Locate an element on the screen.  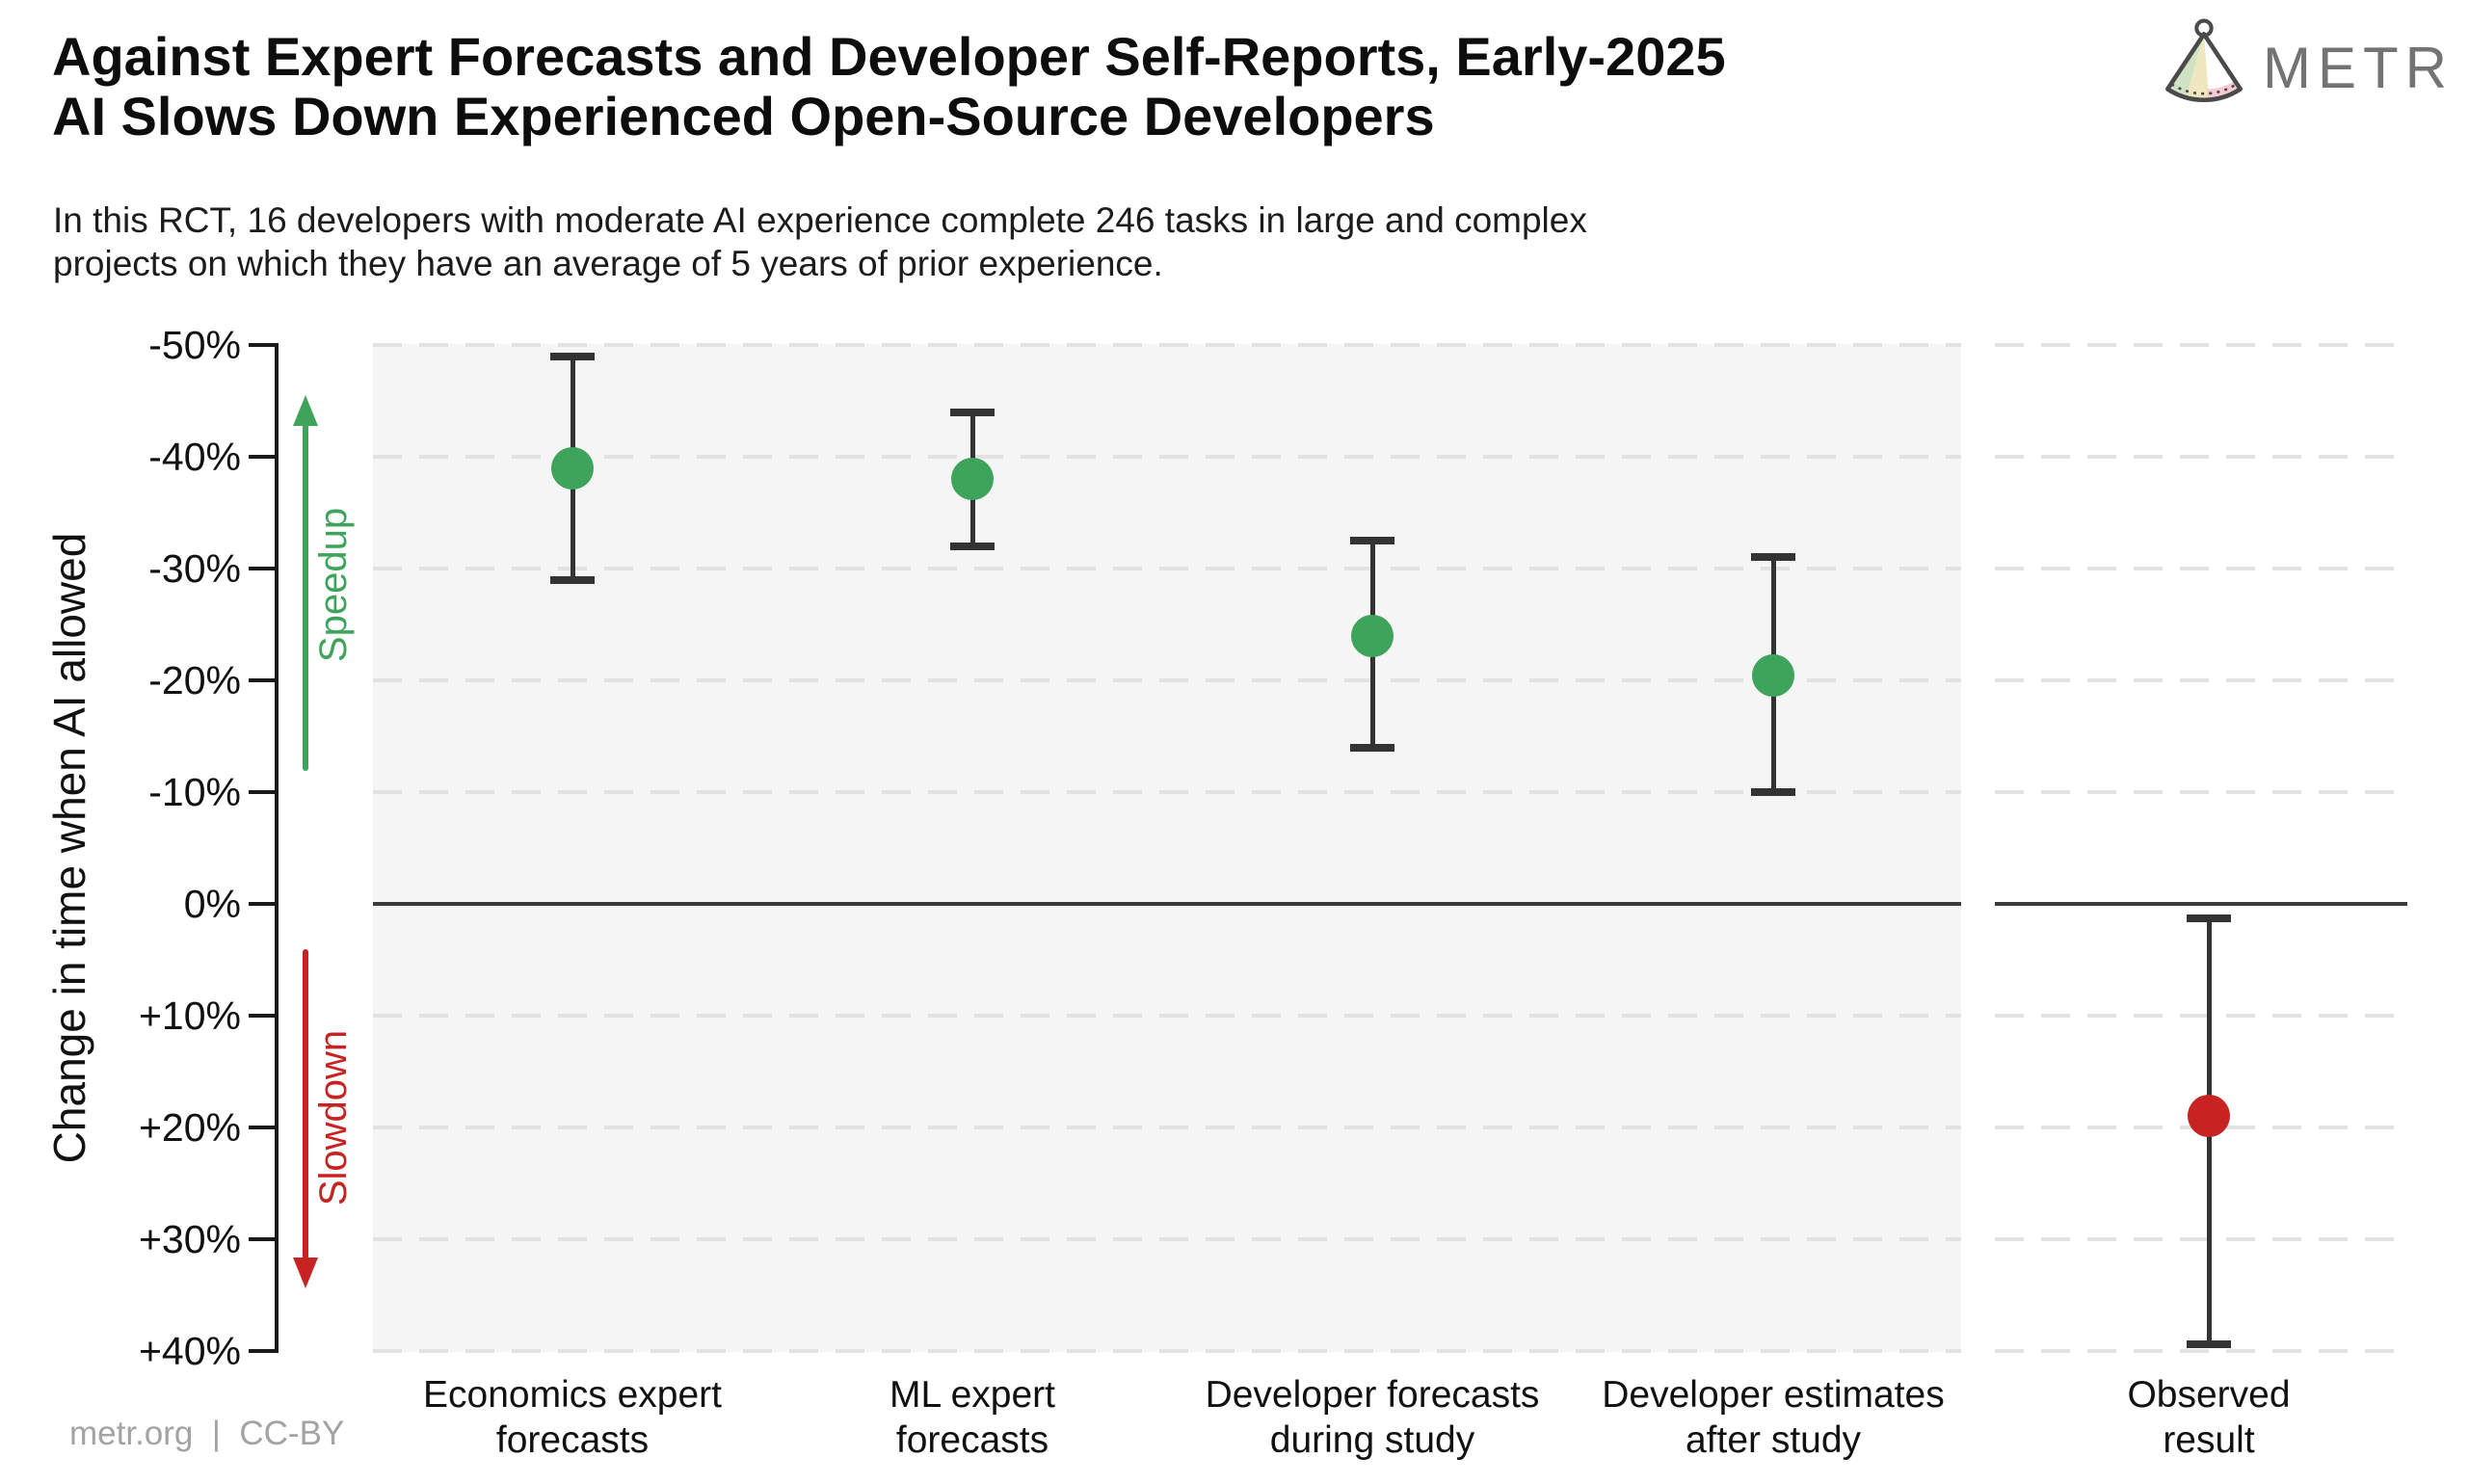
y-tick-label: -20% is located at coordinates (194, 680).